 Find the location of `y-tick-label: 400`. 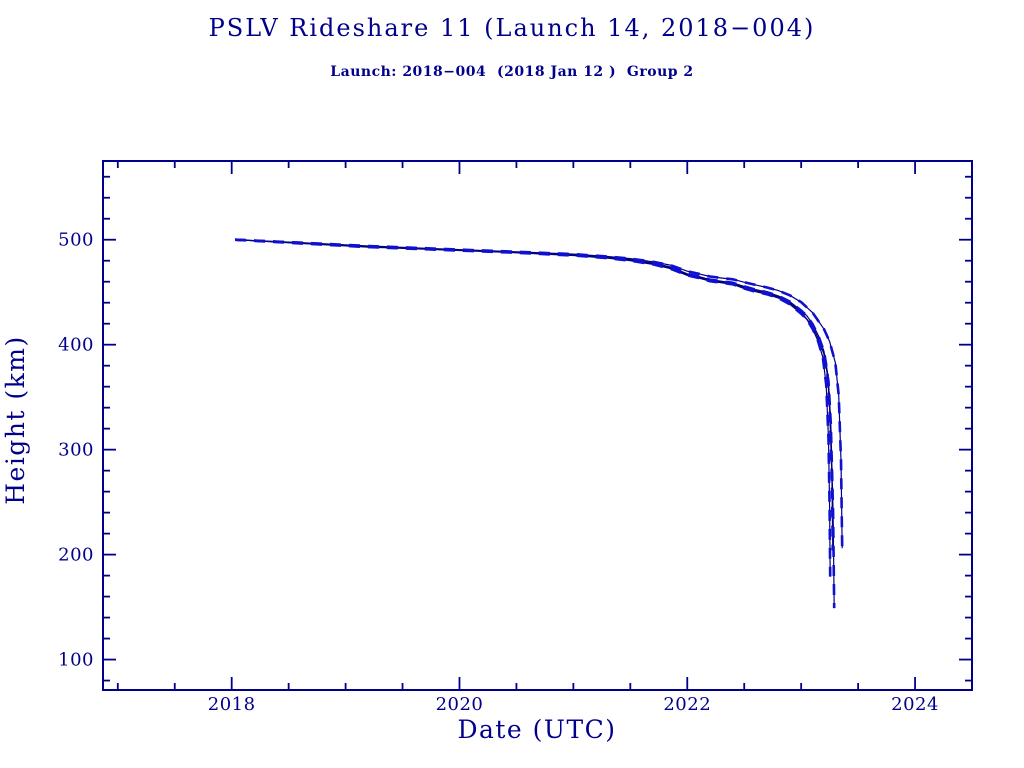

y-tick-label: 400 is located at coordinates (76, 345).